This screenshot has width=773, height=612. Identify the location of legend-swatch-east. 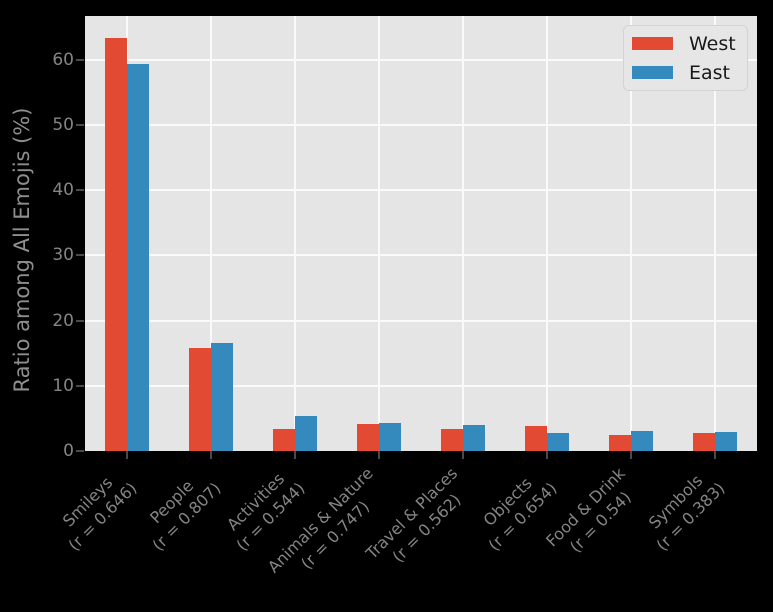
(652, 72).